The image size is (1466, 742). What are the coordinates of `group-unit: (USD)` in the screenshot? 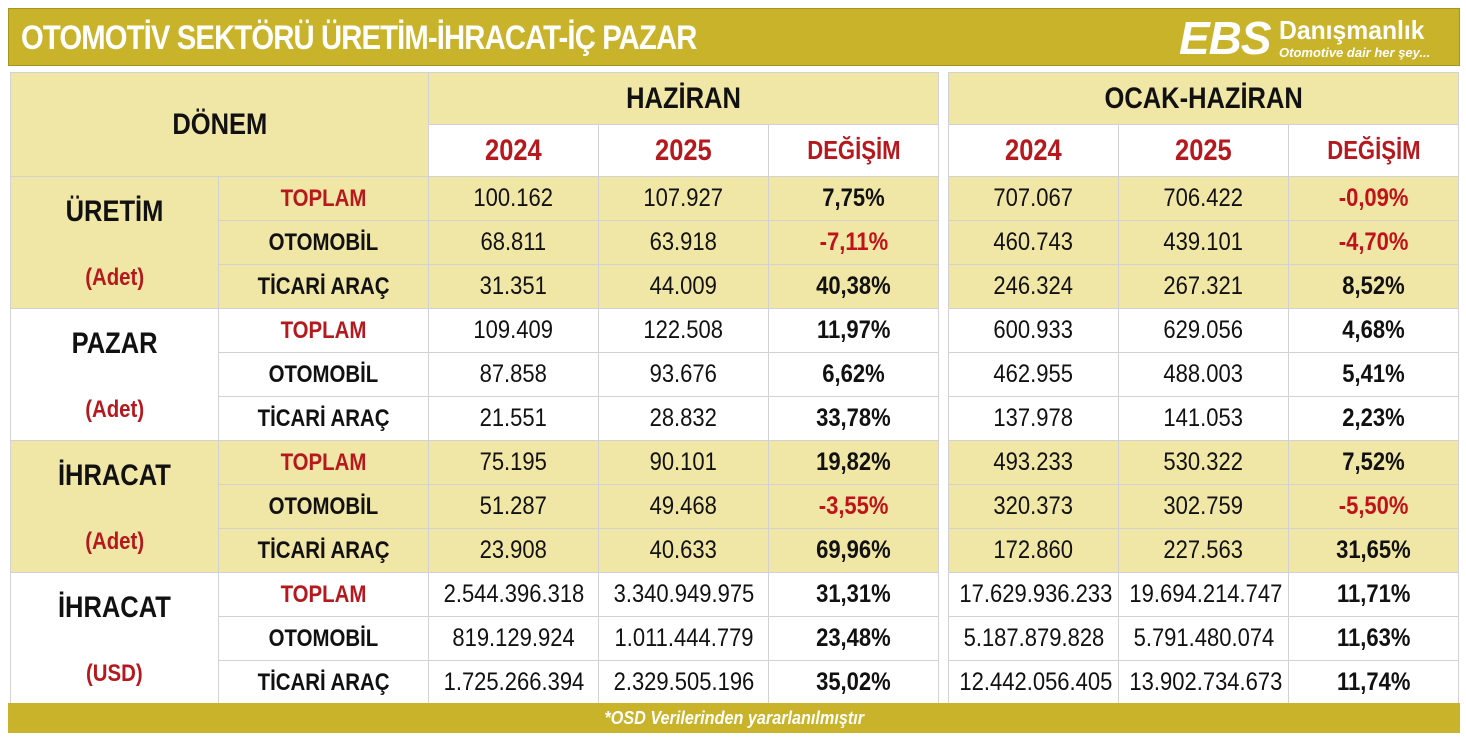 It's located at (114, 673).